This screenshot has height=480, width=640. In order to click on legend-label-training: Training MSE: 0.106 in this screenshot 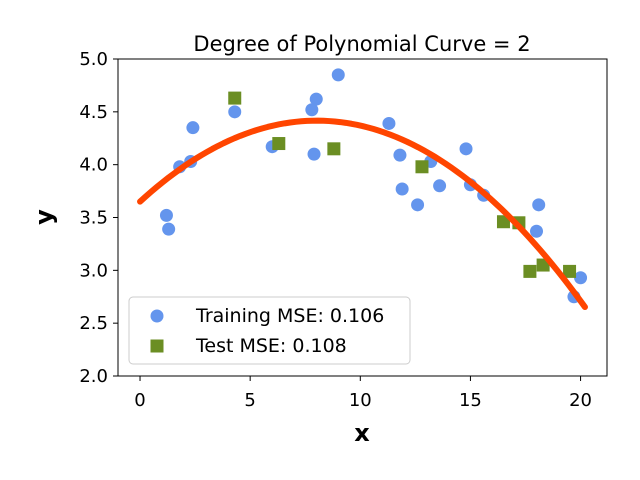, I will do `click(289, 316)`.